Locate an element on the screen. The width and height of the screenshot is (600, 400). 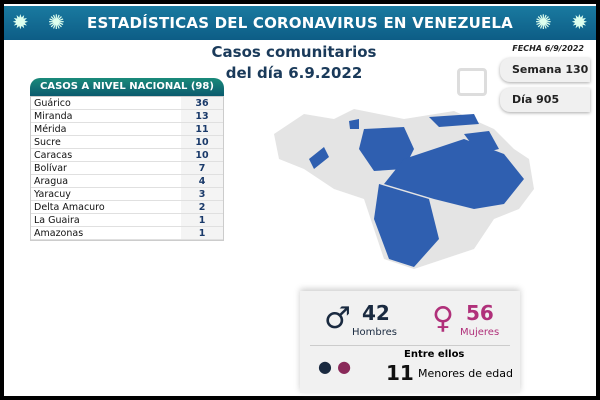
state-name: Mérida is located at coordinates (50, 129).